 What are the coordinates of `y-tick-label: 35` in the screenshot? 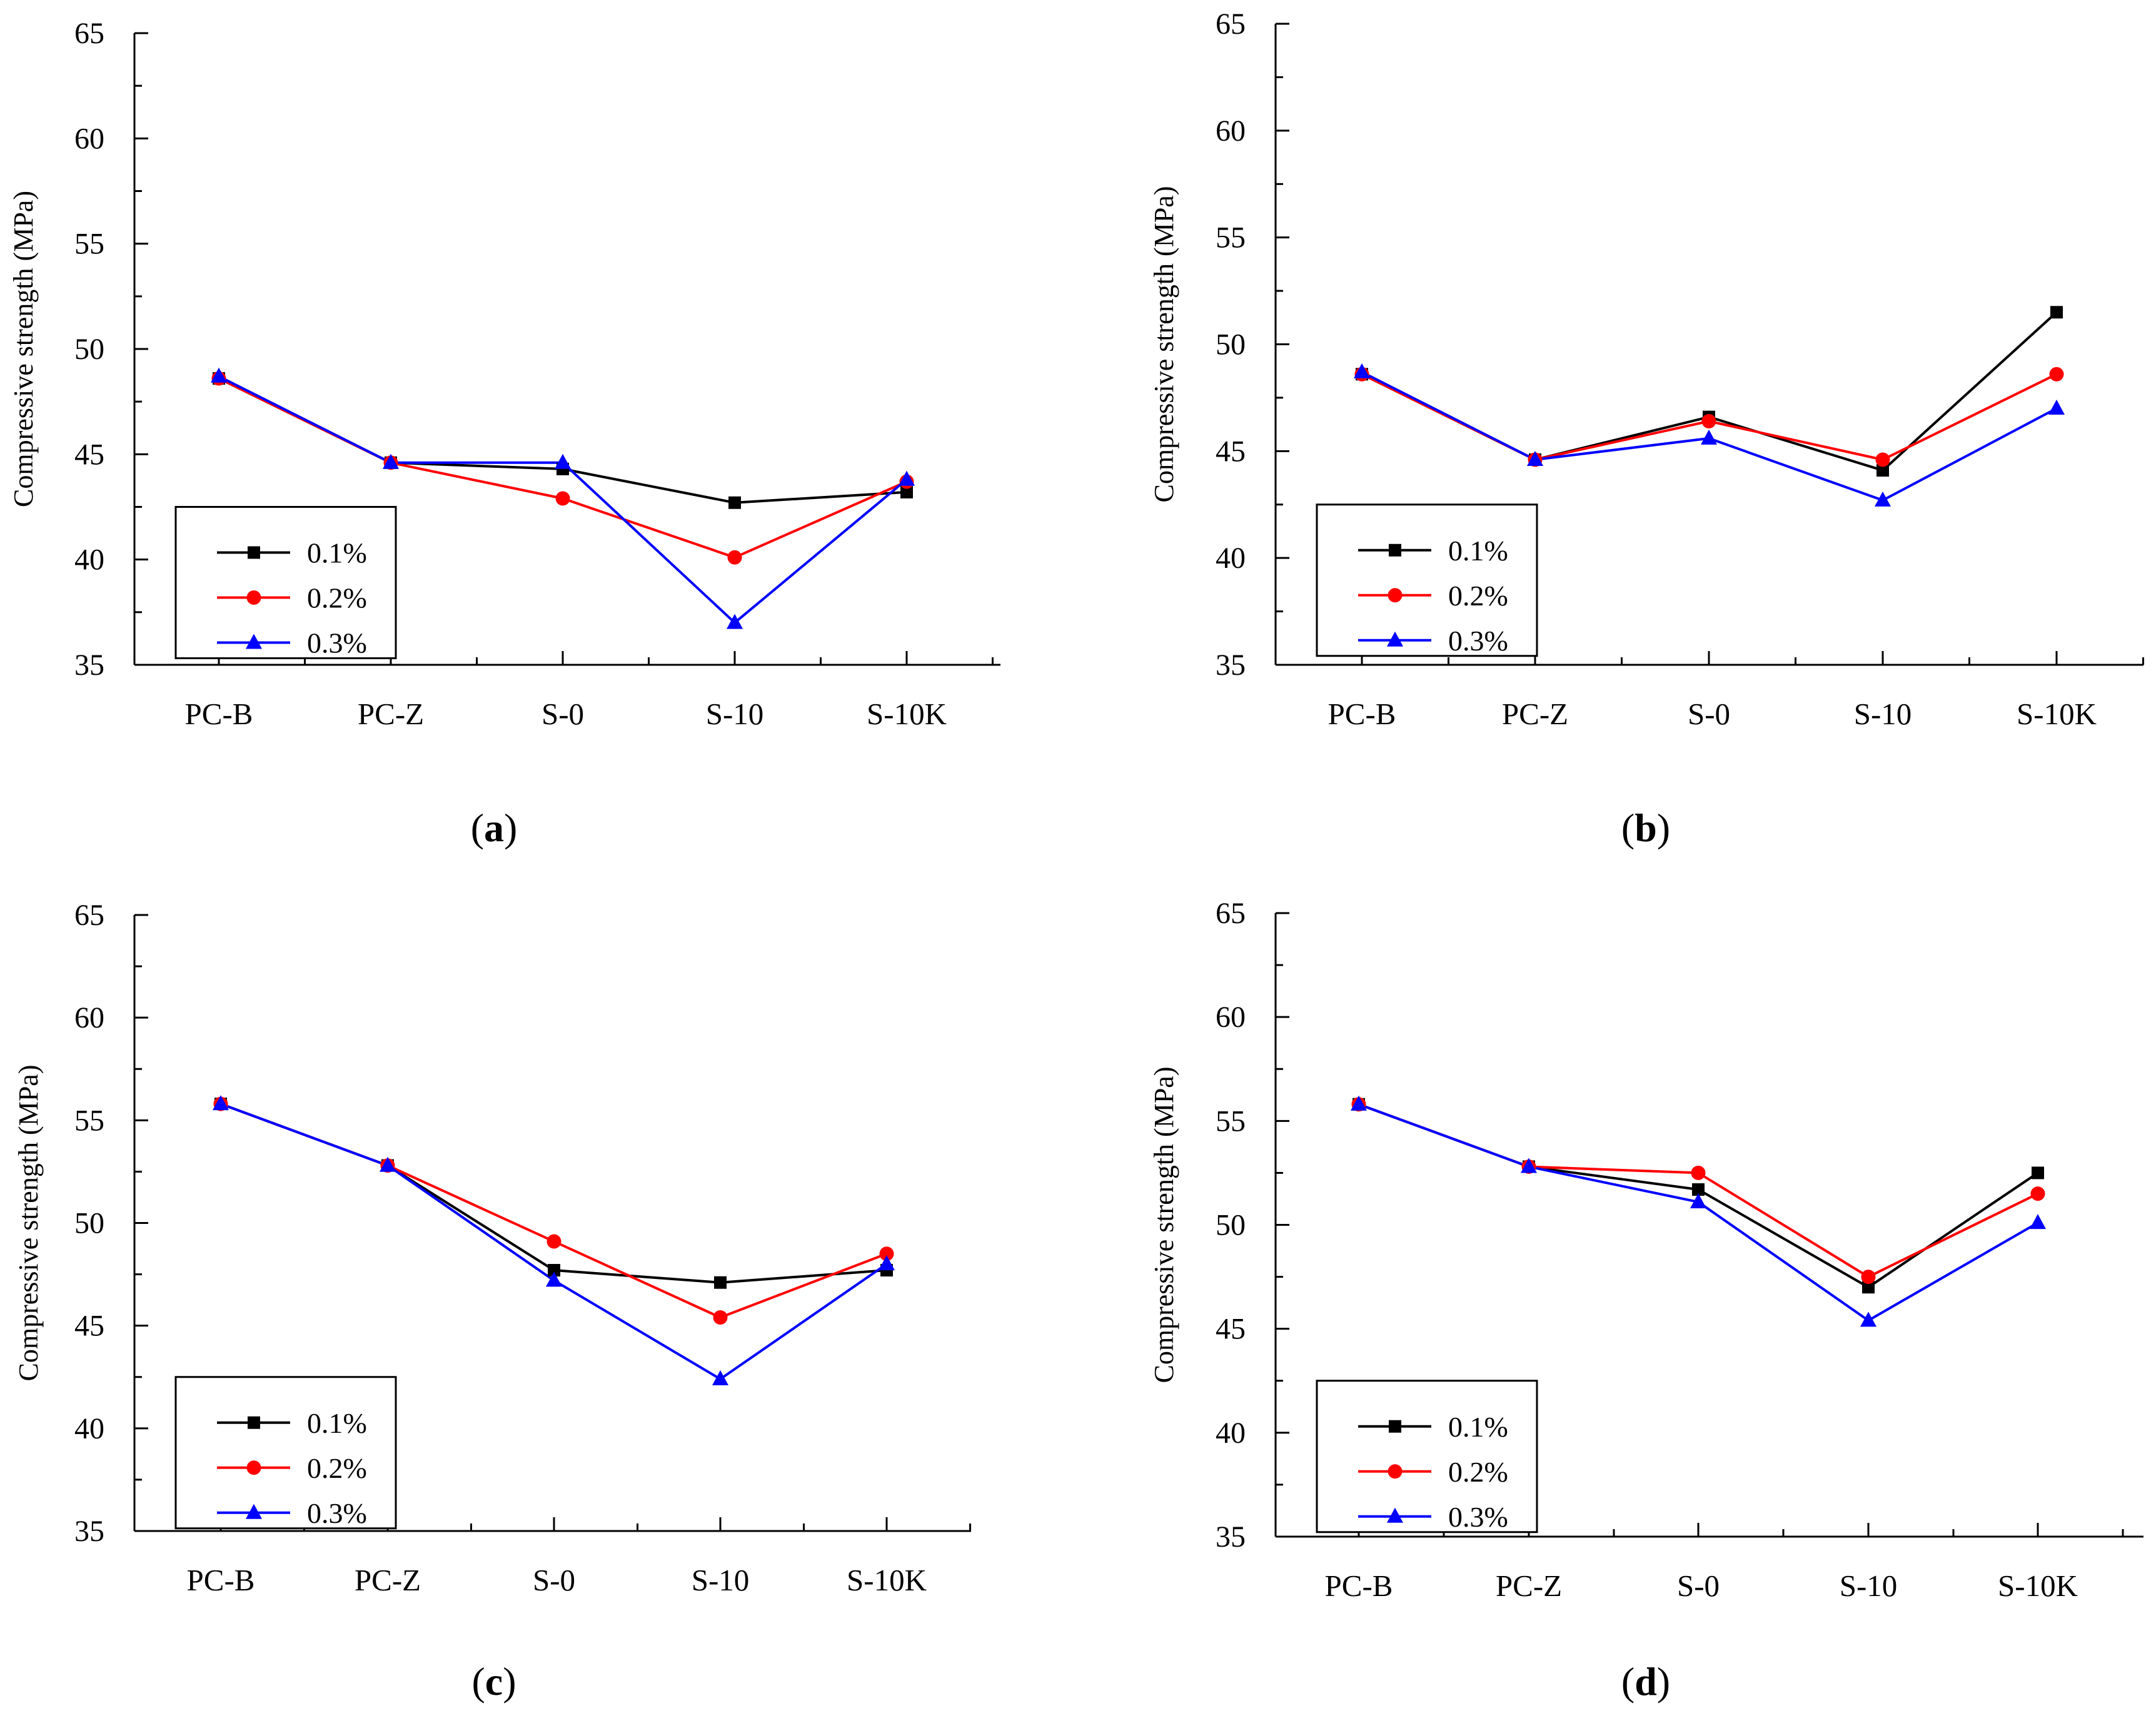 It's located at (1231, 1537).